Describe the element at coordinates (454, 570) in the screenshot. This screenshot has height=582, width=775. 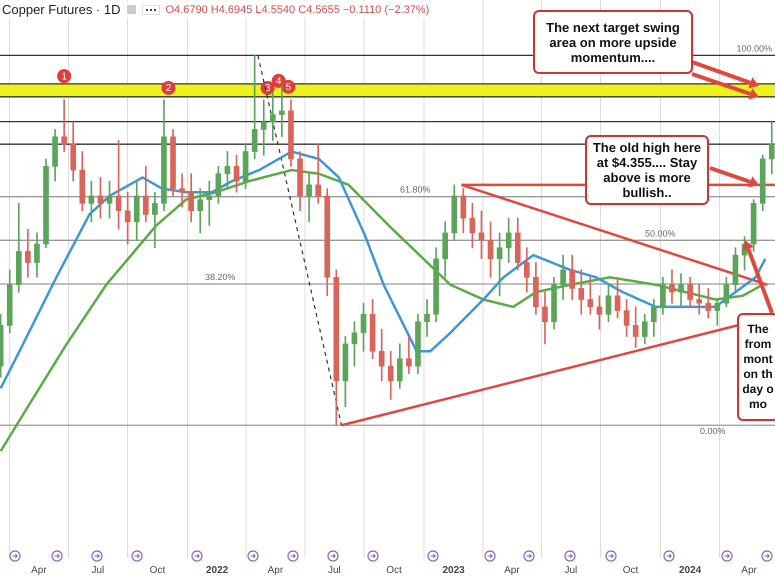
I see `x-tick-label: 2023` at that location.